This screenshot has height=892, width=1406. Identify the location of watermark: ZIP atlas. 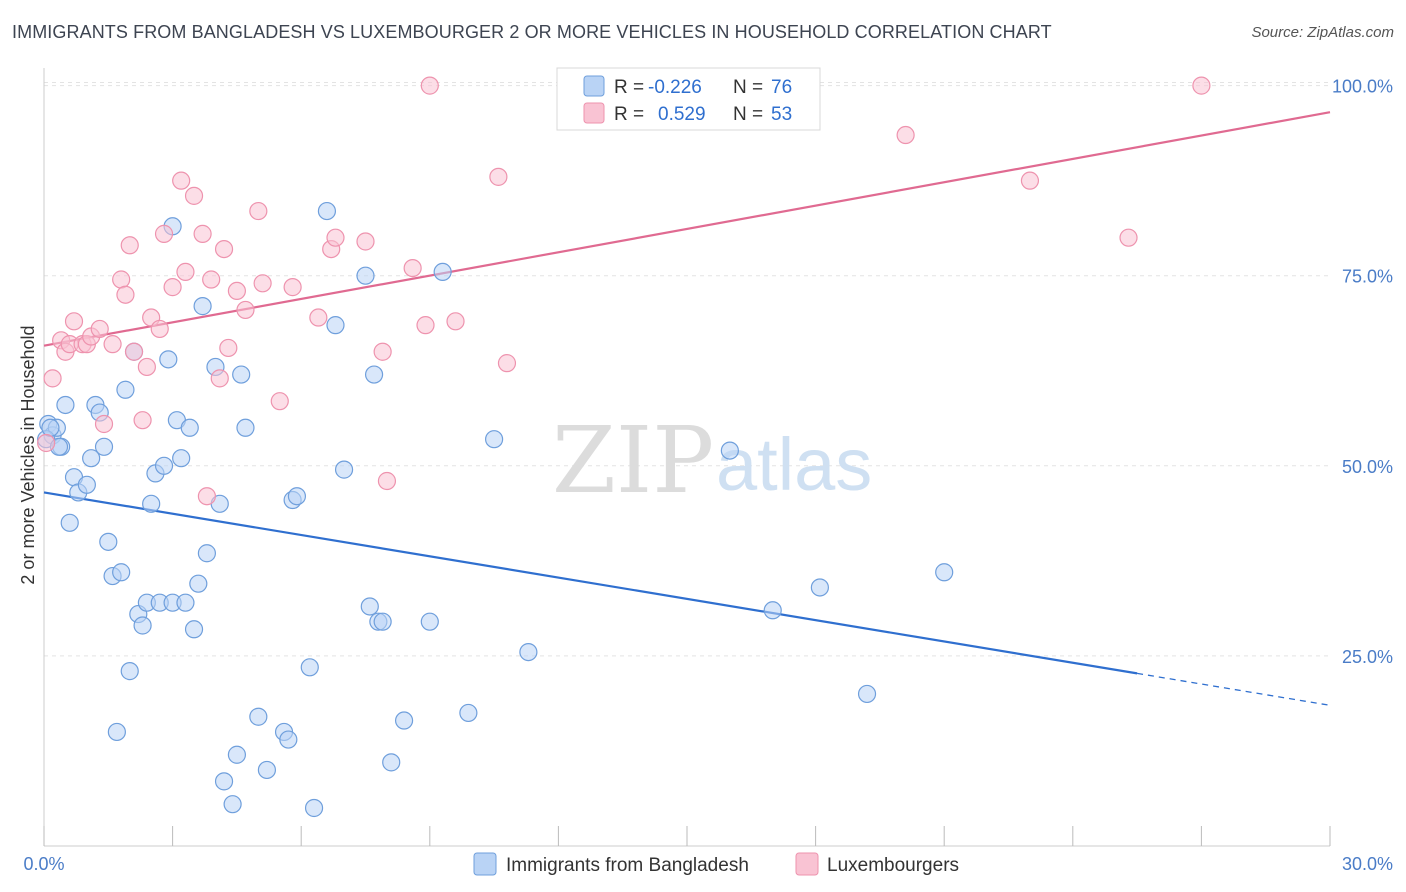
(712, 460).